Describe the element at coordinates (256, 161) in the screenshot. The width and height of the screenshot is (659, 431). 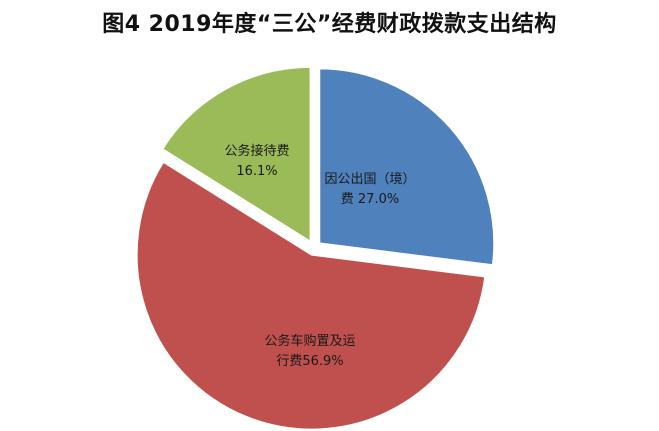
I see `slice-label-3: 公务接待费 16.1%` at that location.